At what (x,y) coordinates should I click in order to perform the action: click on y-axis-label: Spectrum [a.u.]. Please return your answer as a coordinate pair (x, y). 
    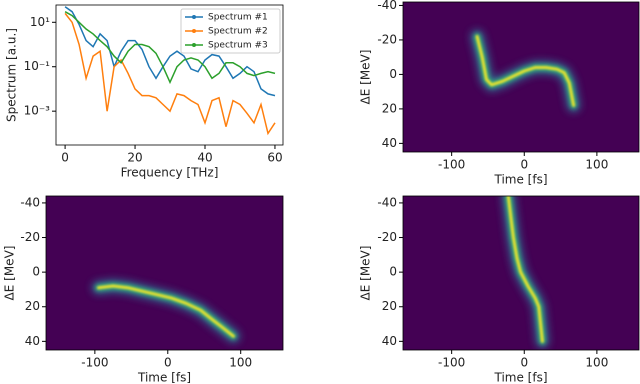
    Looking at the image, I should click on (12, 75).